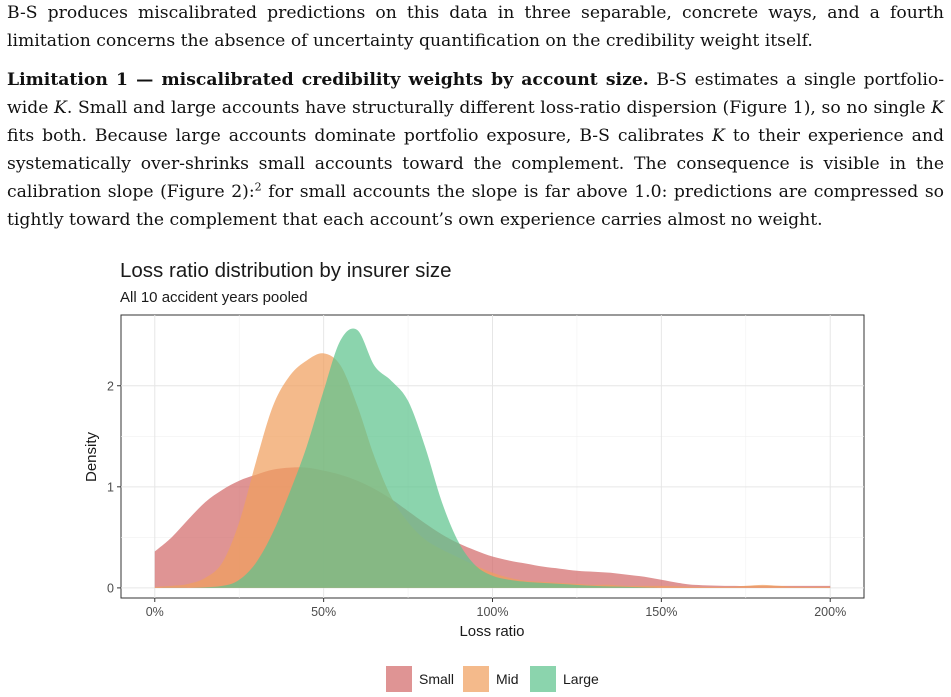 This screenshot has height=697, width=951. I want to click on y-tick-label: 1, so click(110, 487).